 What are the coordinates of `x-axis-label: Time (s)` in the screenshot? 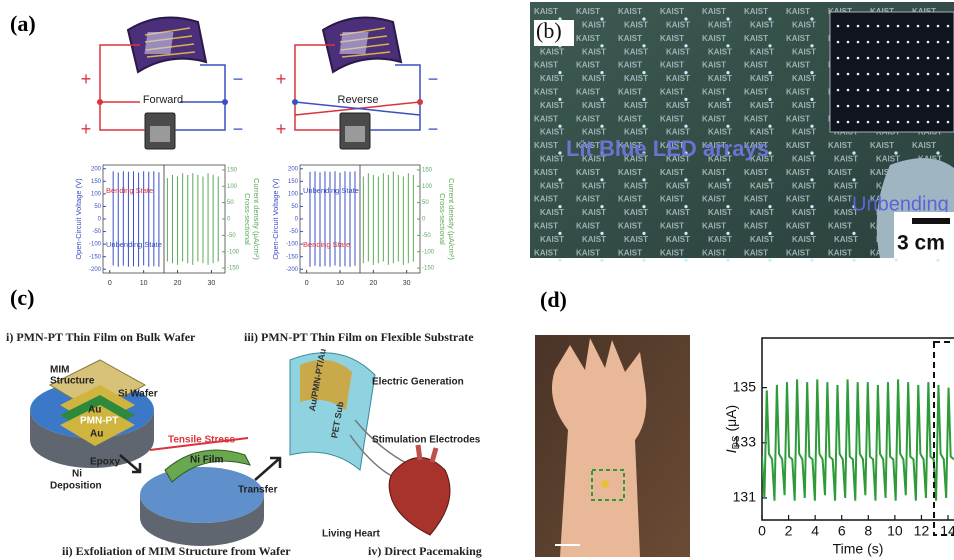 It's located at (858, 549).